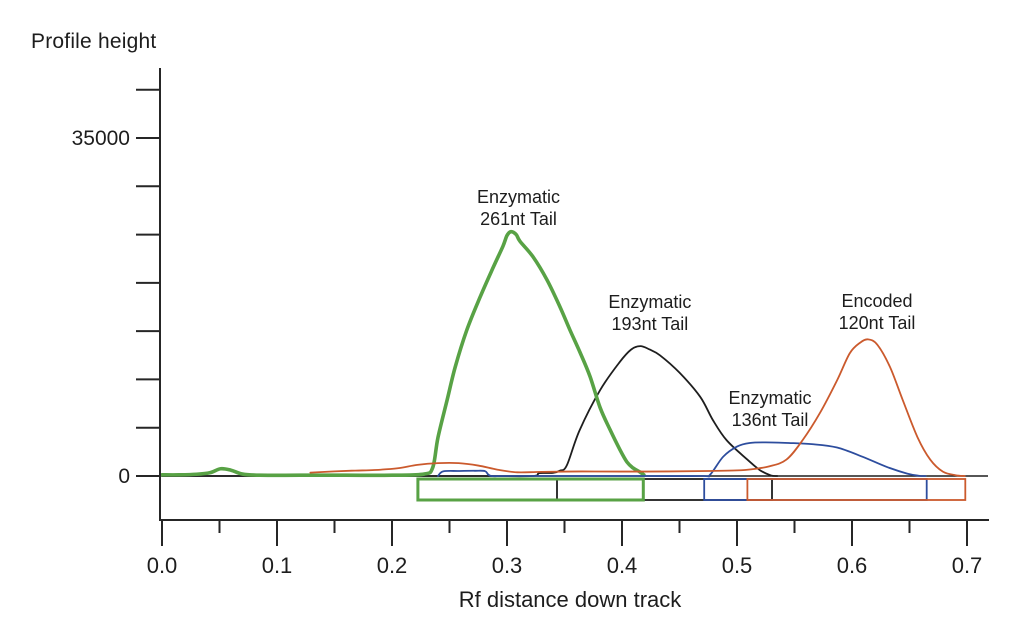 Image resolution: width=1024 pixels, height=634 pixels. I want to click on region-box-encoded-120nt-tail, so click(856, 489).